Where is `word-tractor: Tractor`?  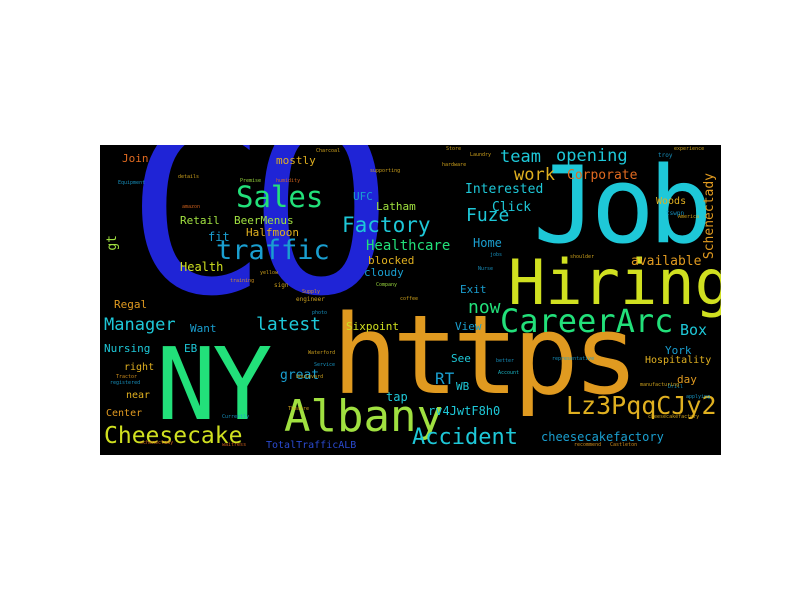 word-tractor: Tractor is located at coordinates (127, 377).